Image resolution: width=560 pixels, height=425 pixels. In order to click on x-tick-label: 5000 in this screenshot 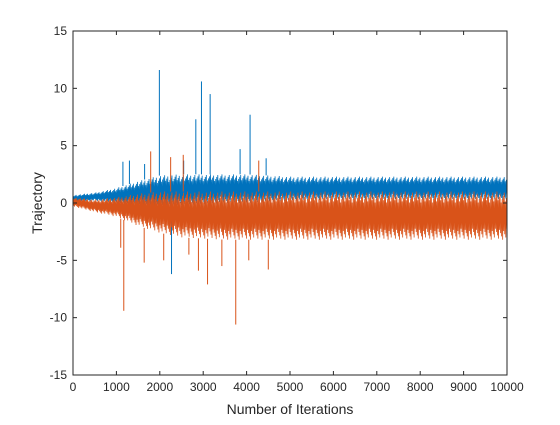, I will do `click(290, 387)`.